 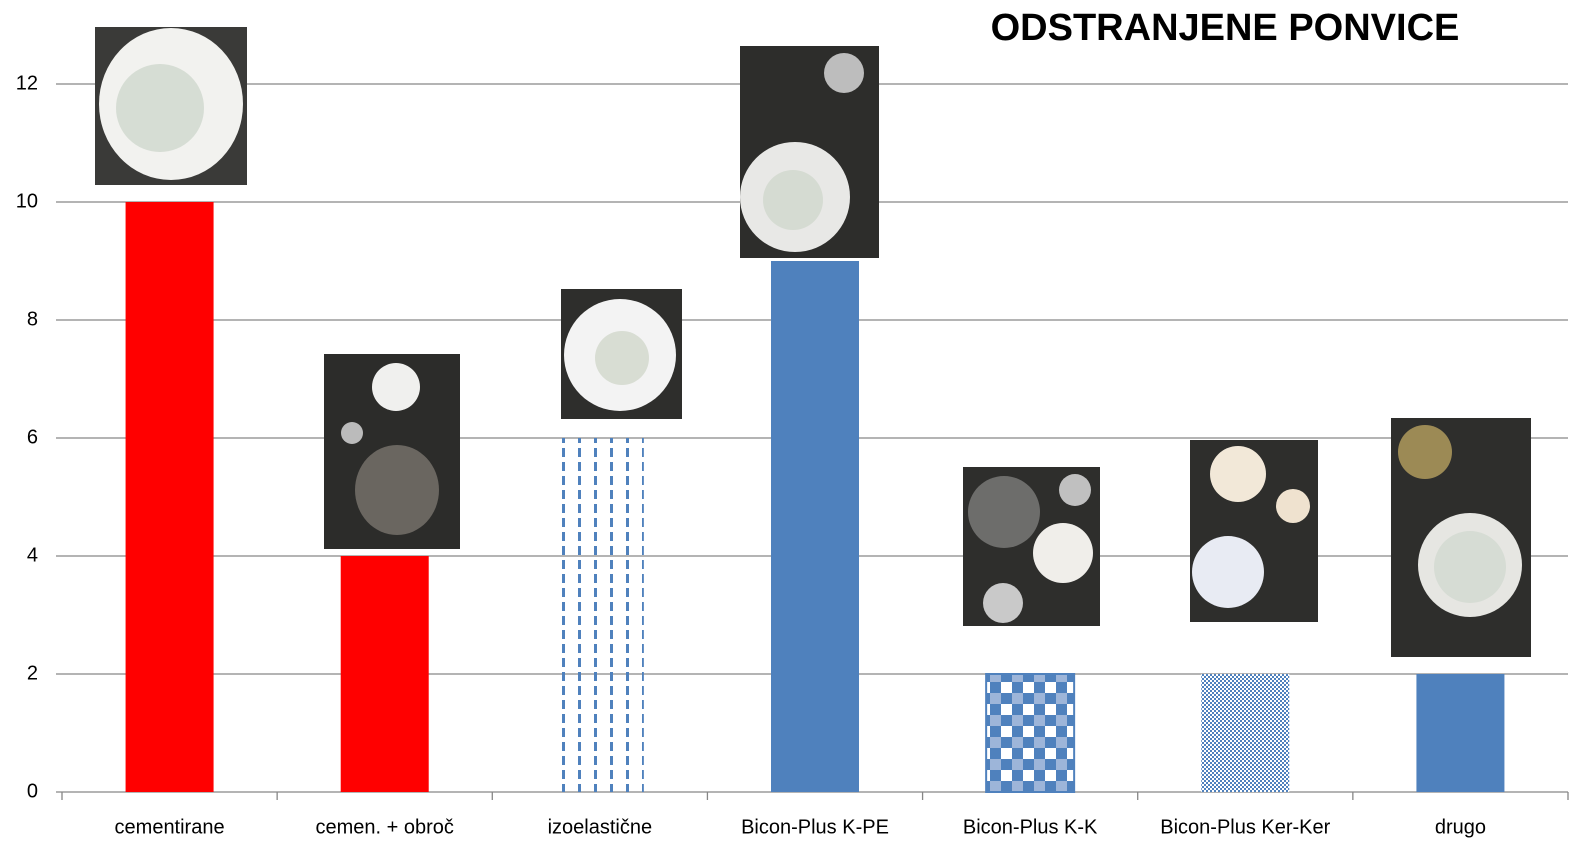 What do you see at coordinates (27, 201) in the screenshot?
I see `y-tick-label: 10` at bounding box center [27, 201].